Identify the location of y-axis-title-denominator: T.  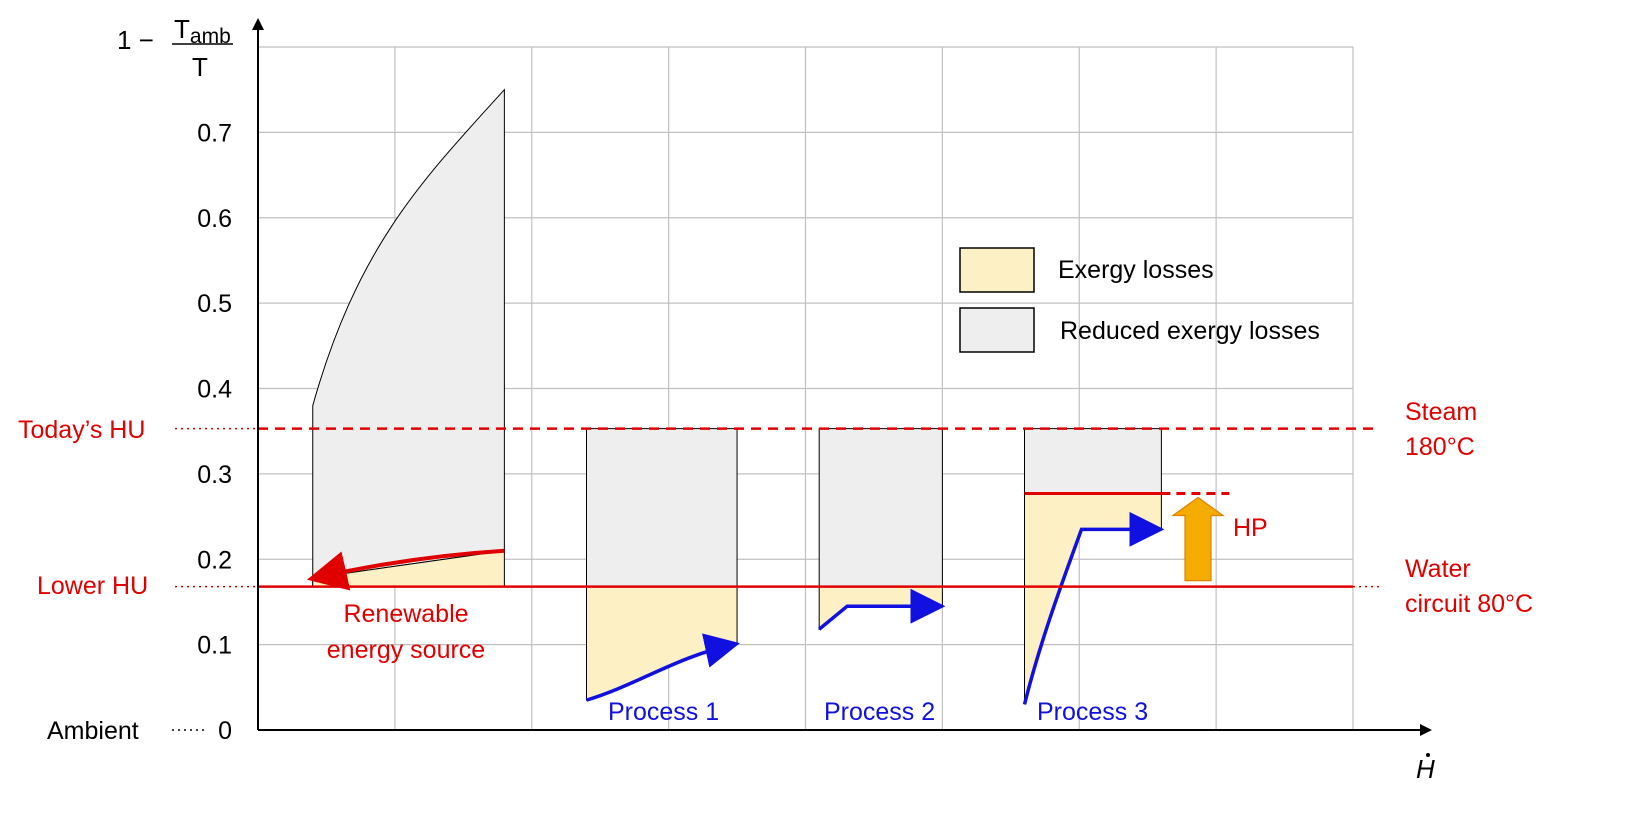
(200, 67).